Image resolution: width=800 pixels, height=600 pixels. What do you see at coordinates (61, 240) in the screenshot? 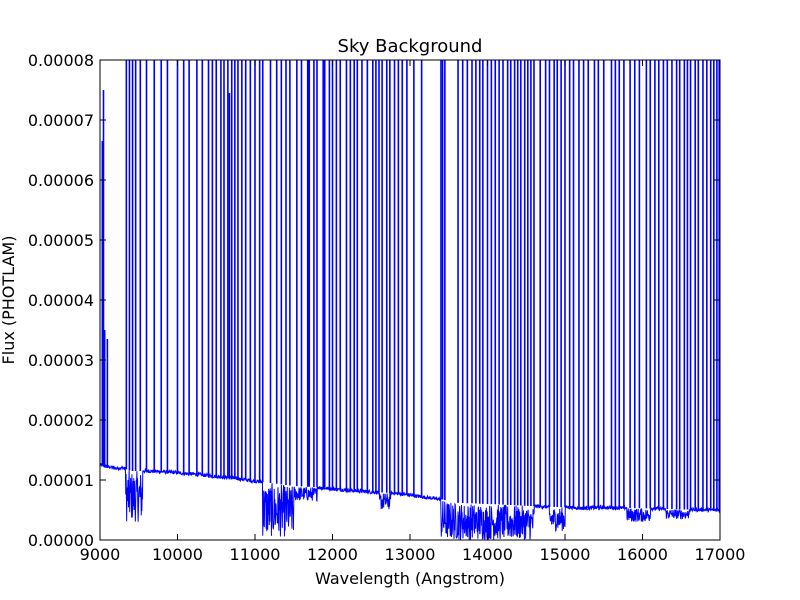
I see `y-tick-label: 0.00005` at bounding box center [61, 240].